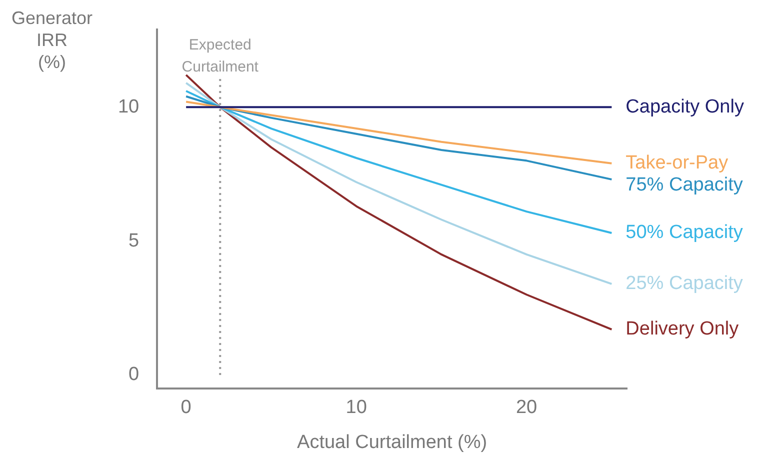  What do you see at coordinates (134, 375) in the screenshot?
I see `y-tick-label: 0` at bounding box center [134, 375].